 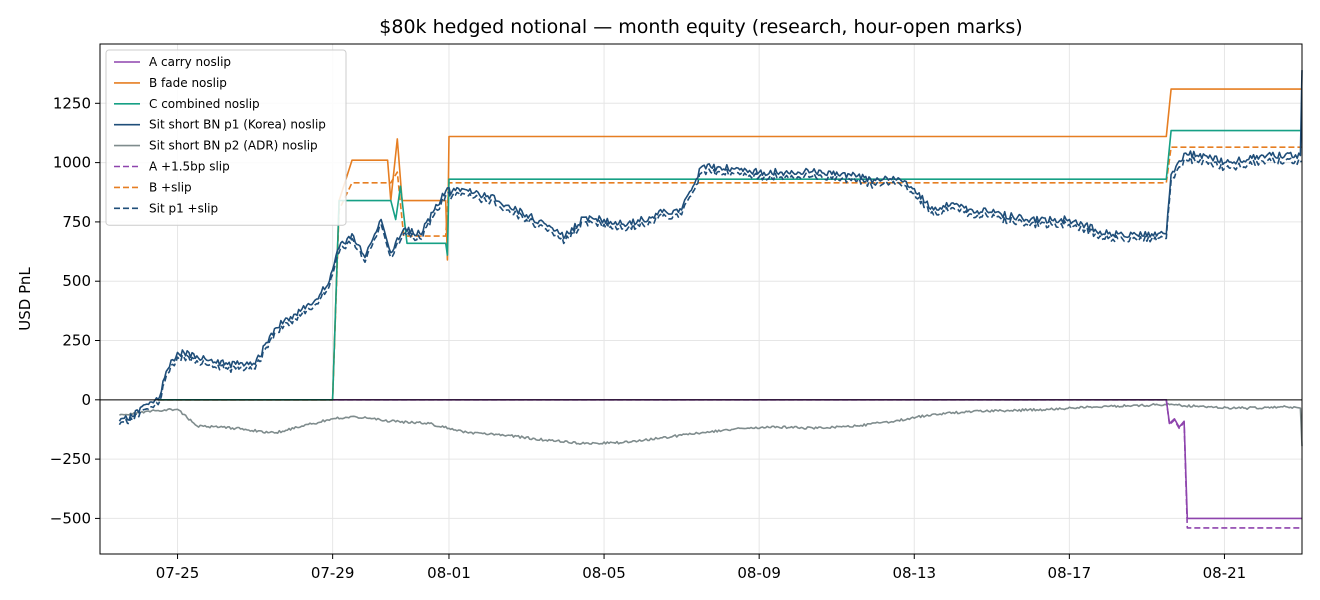 What do you see at coordinates (759, 573) in the screenshot?
I see `x-tick-label: 08-09` at bounding box center [759, 573].